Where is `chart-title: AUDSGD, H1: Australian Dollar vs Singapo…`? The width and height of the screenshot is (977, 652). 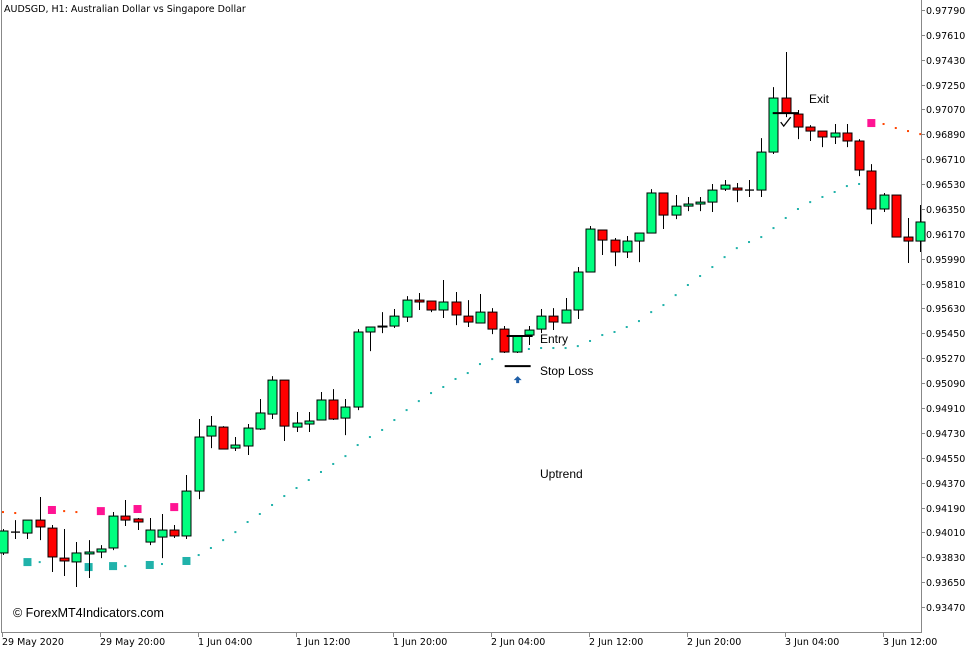
chart-title: AUDSGD, H1: Australian Dollar vs Singapo… is located at coordinates (125, 9).